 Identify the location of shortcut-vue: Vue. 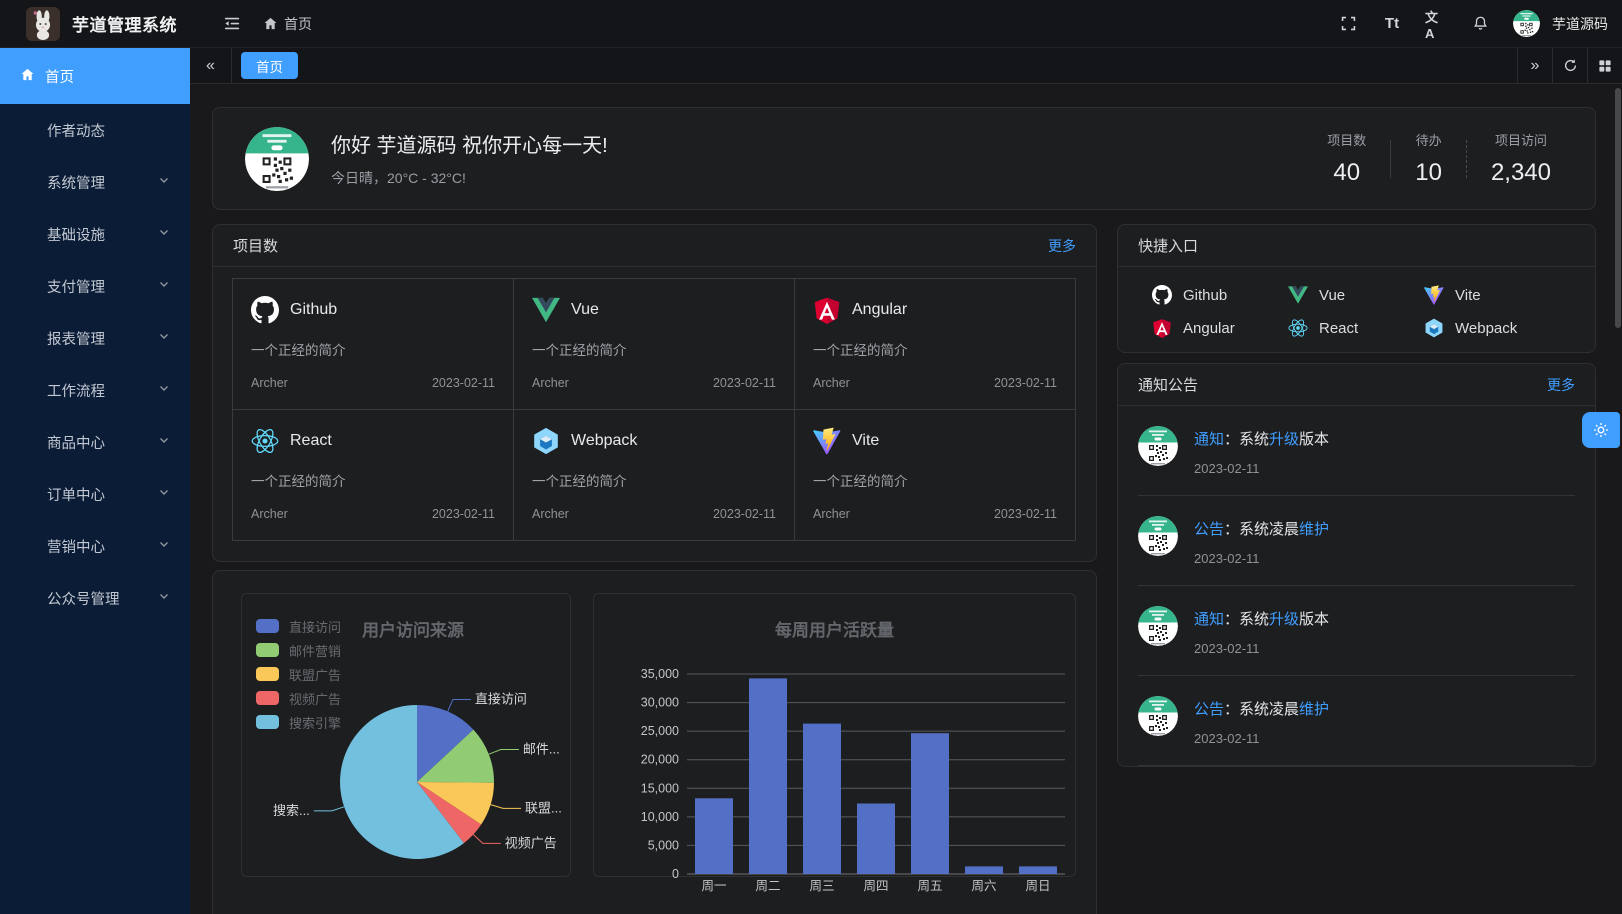
(1356, 295).